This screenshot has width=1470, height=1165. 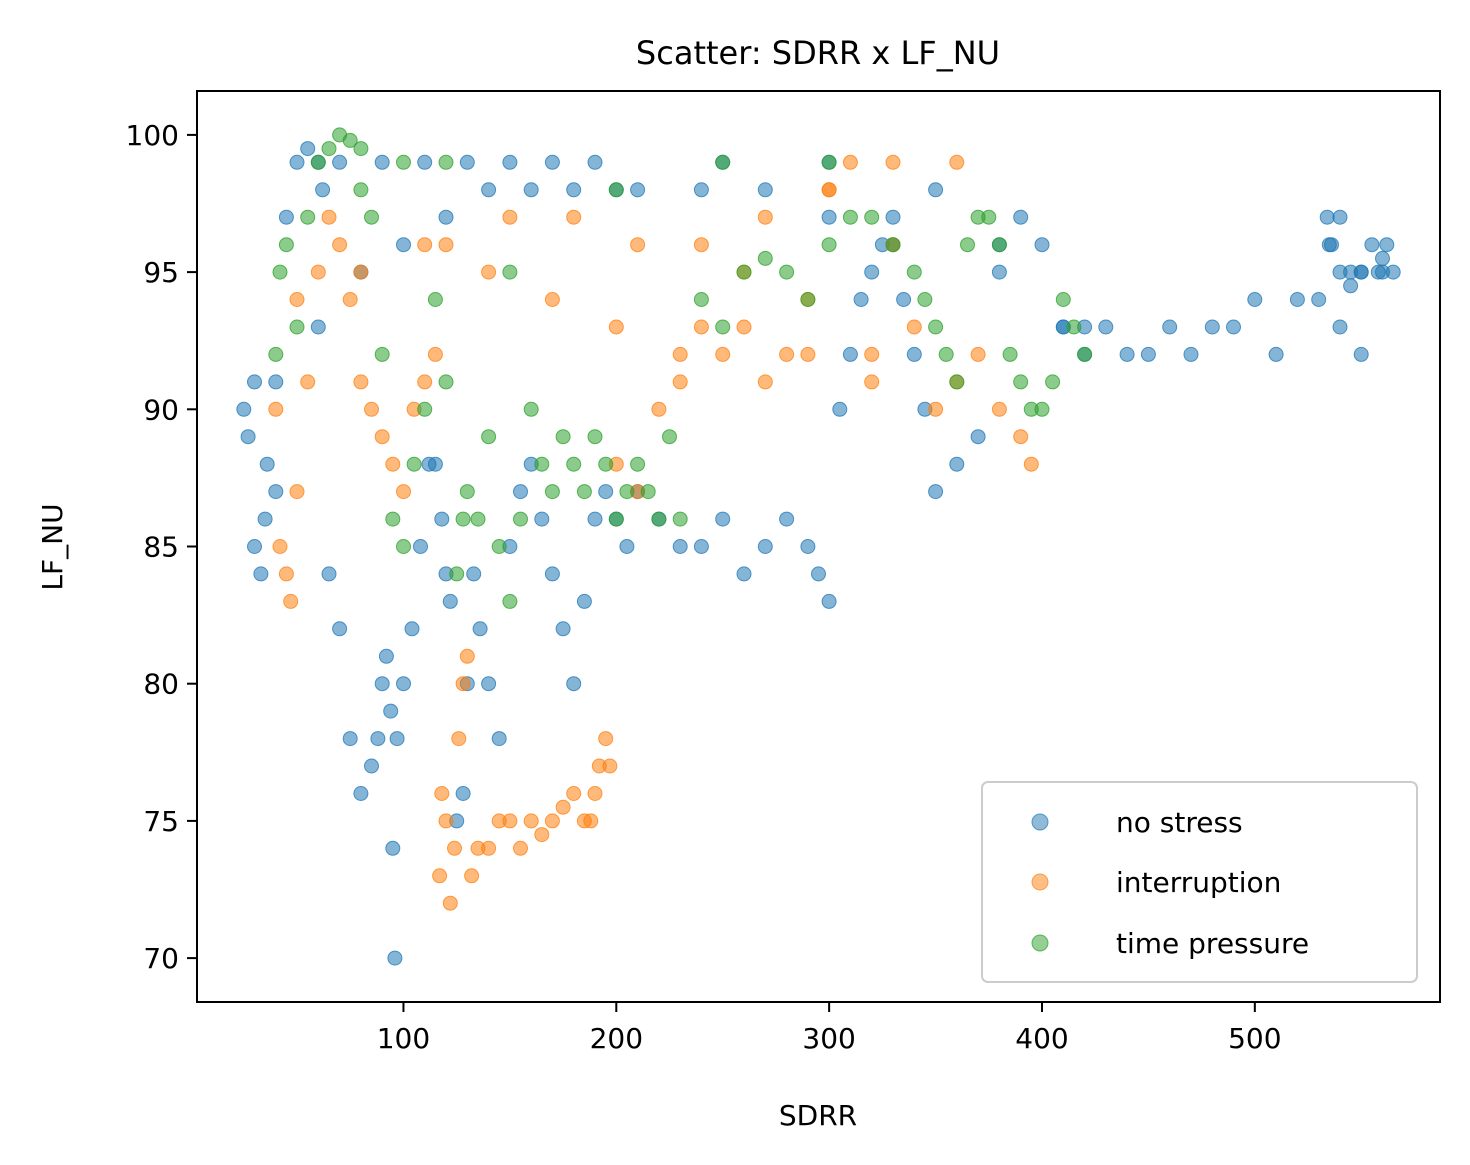 I want to click on legend-box, so click(x=1199, y=882).